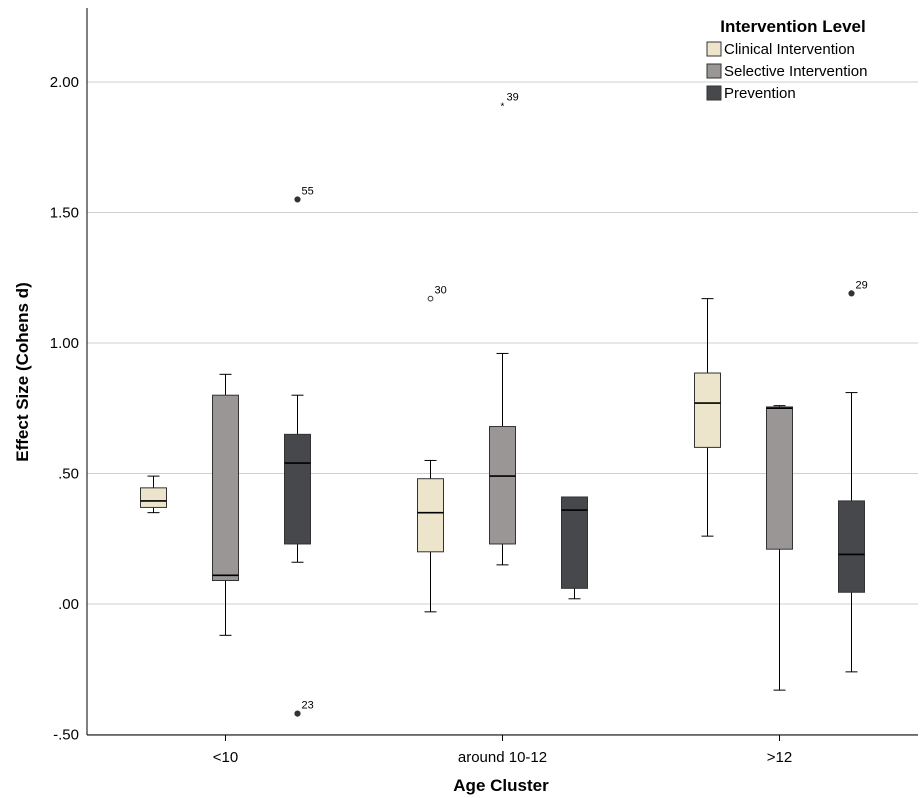 This screenshot has width=922, height=798. What do you see at coordinates (503, 106) in the screenshot?
I see `outlier-point: *` at bounding box center [503, 106].